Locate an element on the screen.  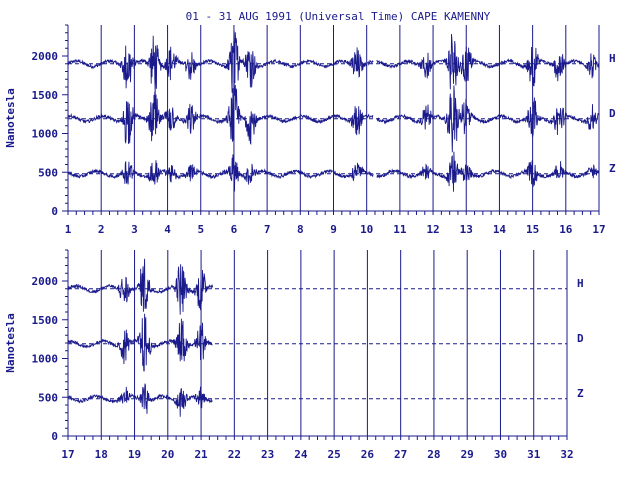
x-tick-label: 7 is located at coordinates (267, 229).